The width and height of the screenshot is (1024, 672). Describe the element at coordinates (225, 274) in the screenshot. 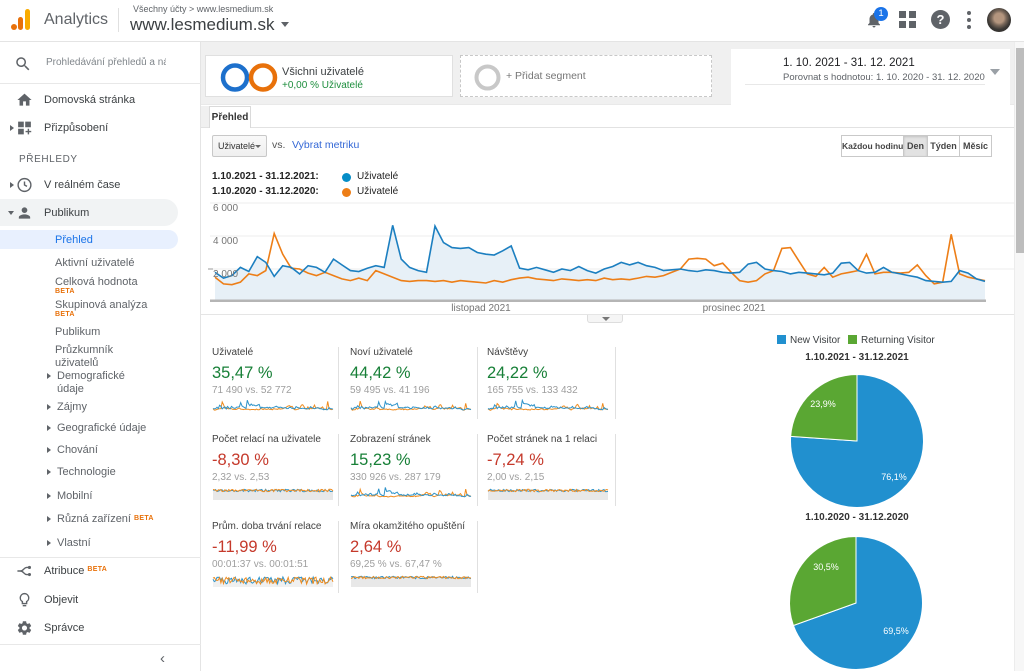

I see `svg-text: 2 000` at that location.